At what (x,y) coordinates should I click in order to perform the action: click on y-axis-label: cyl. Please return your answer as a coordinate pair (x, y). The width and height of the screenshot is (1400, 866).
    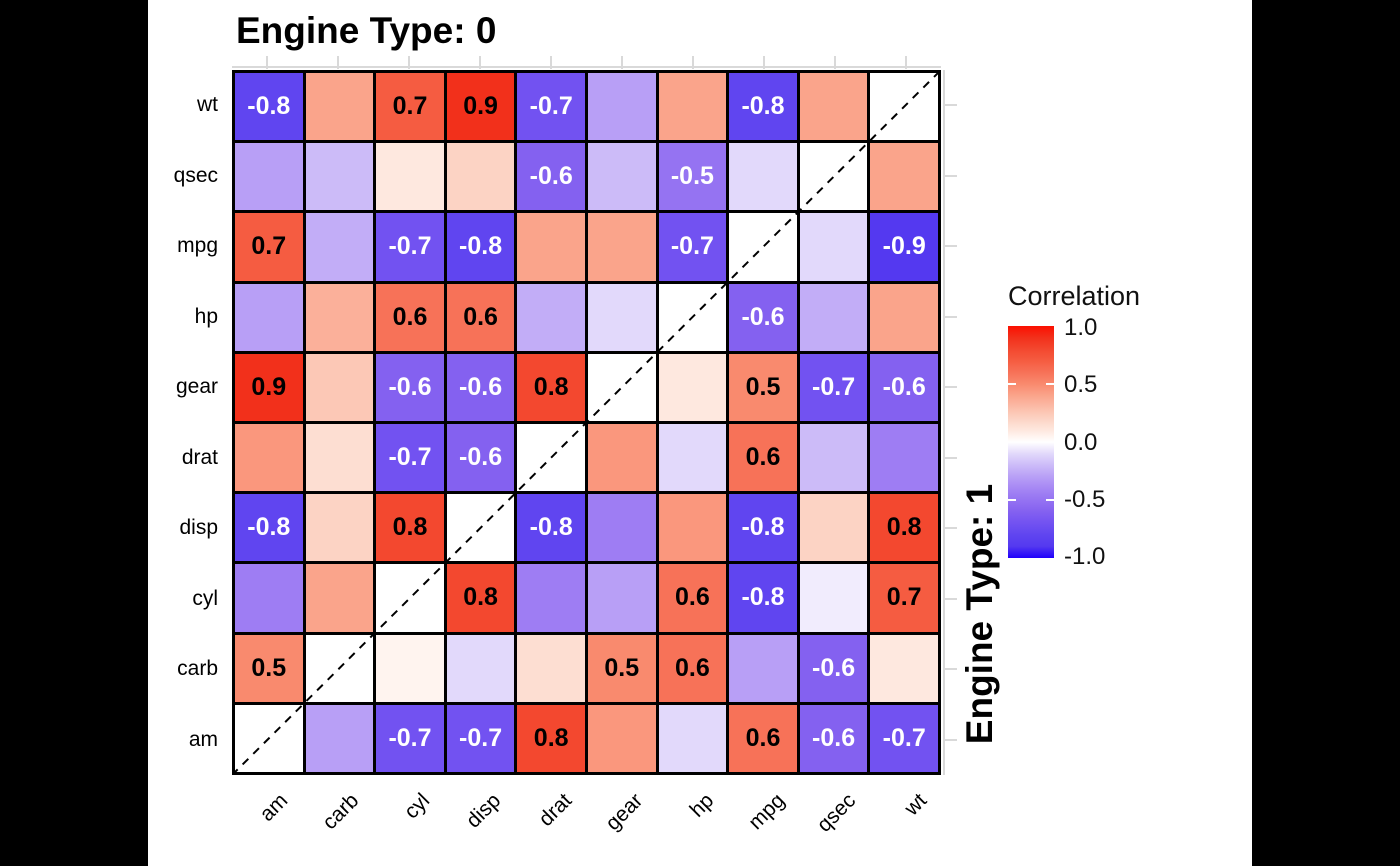
    Looking at the image, I should click on (205, 598).